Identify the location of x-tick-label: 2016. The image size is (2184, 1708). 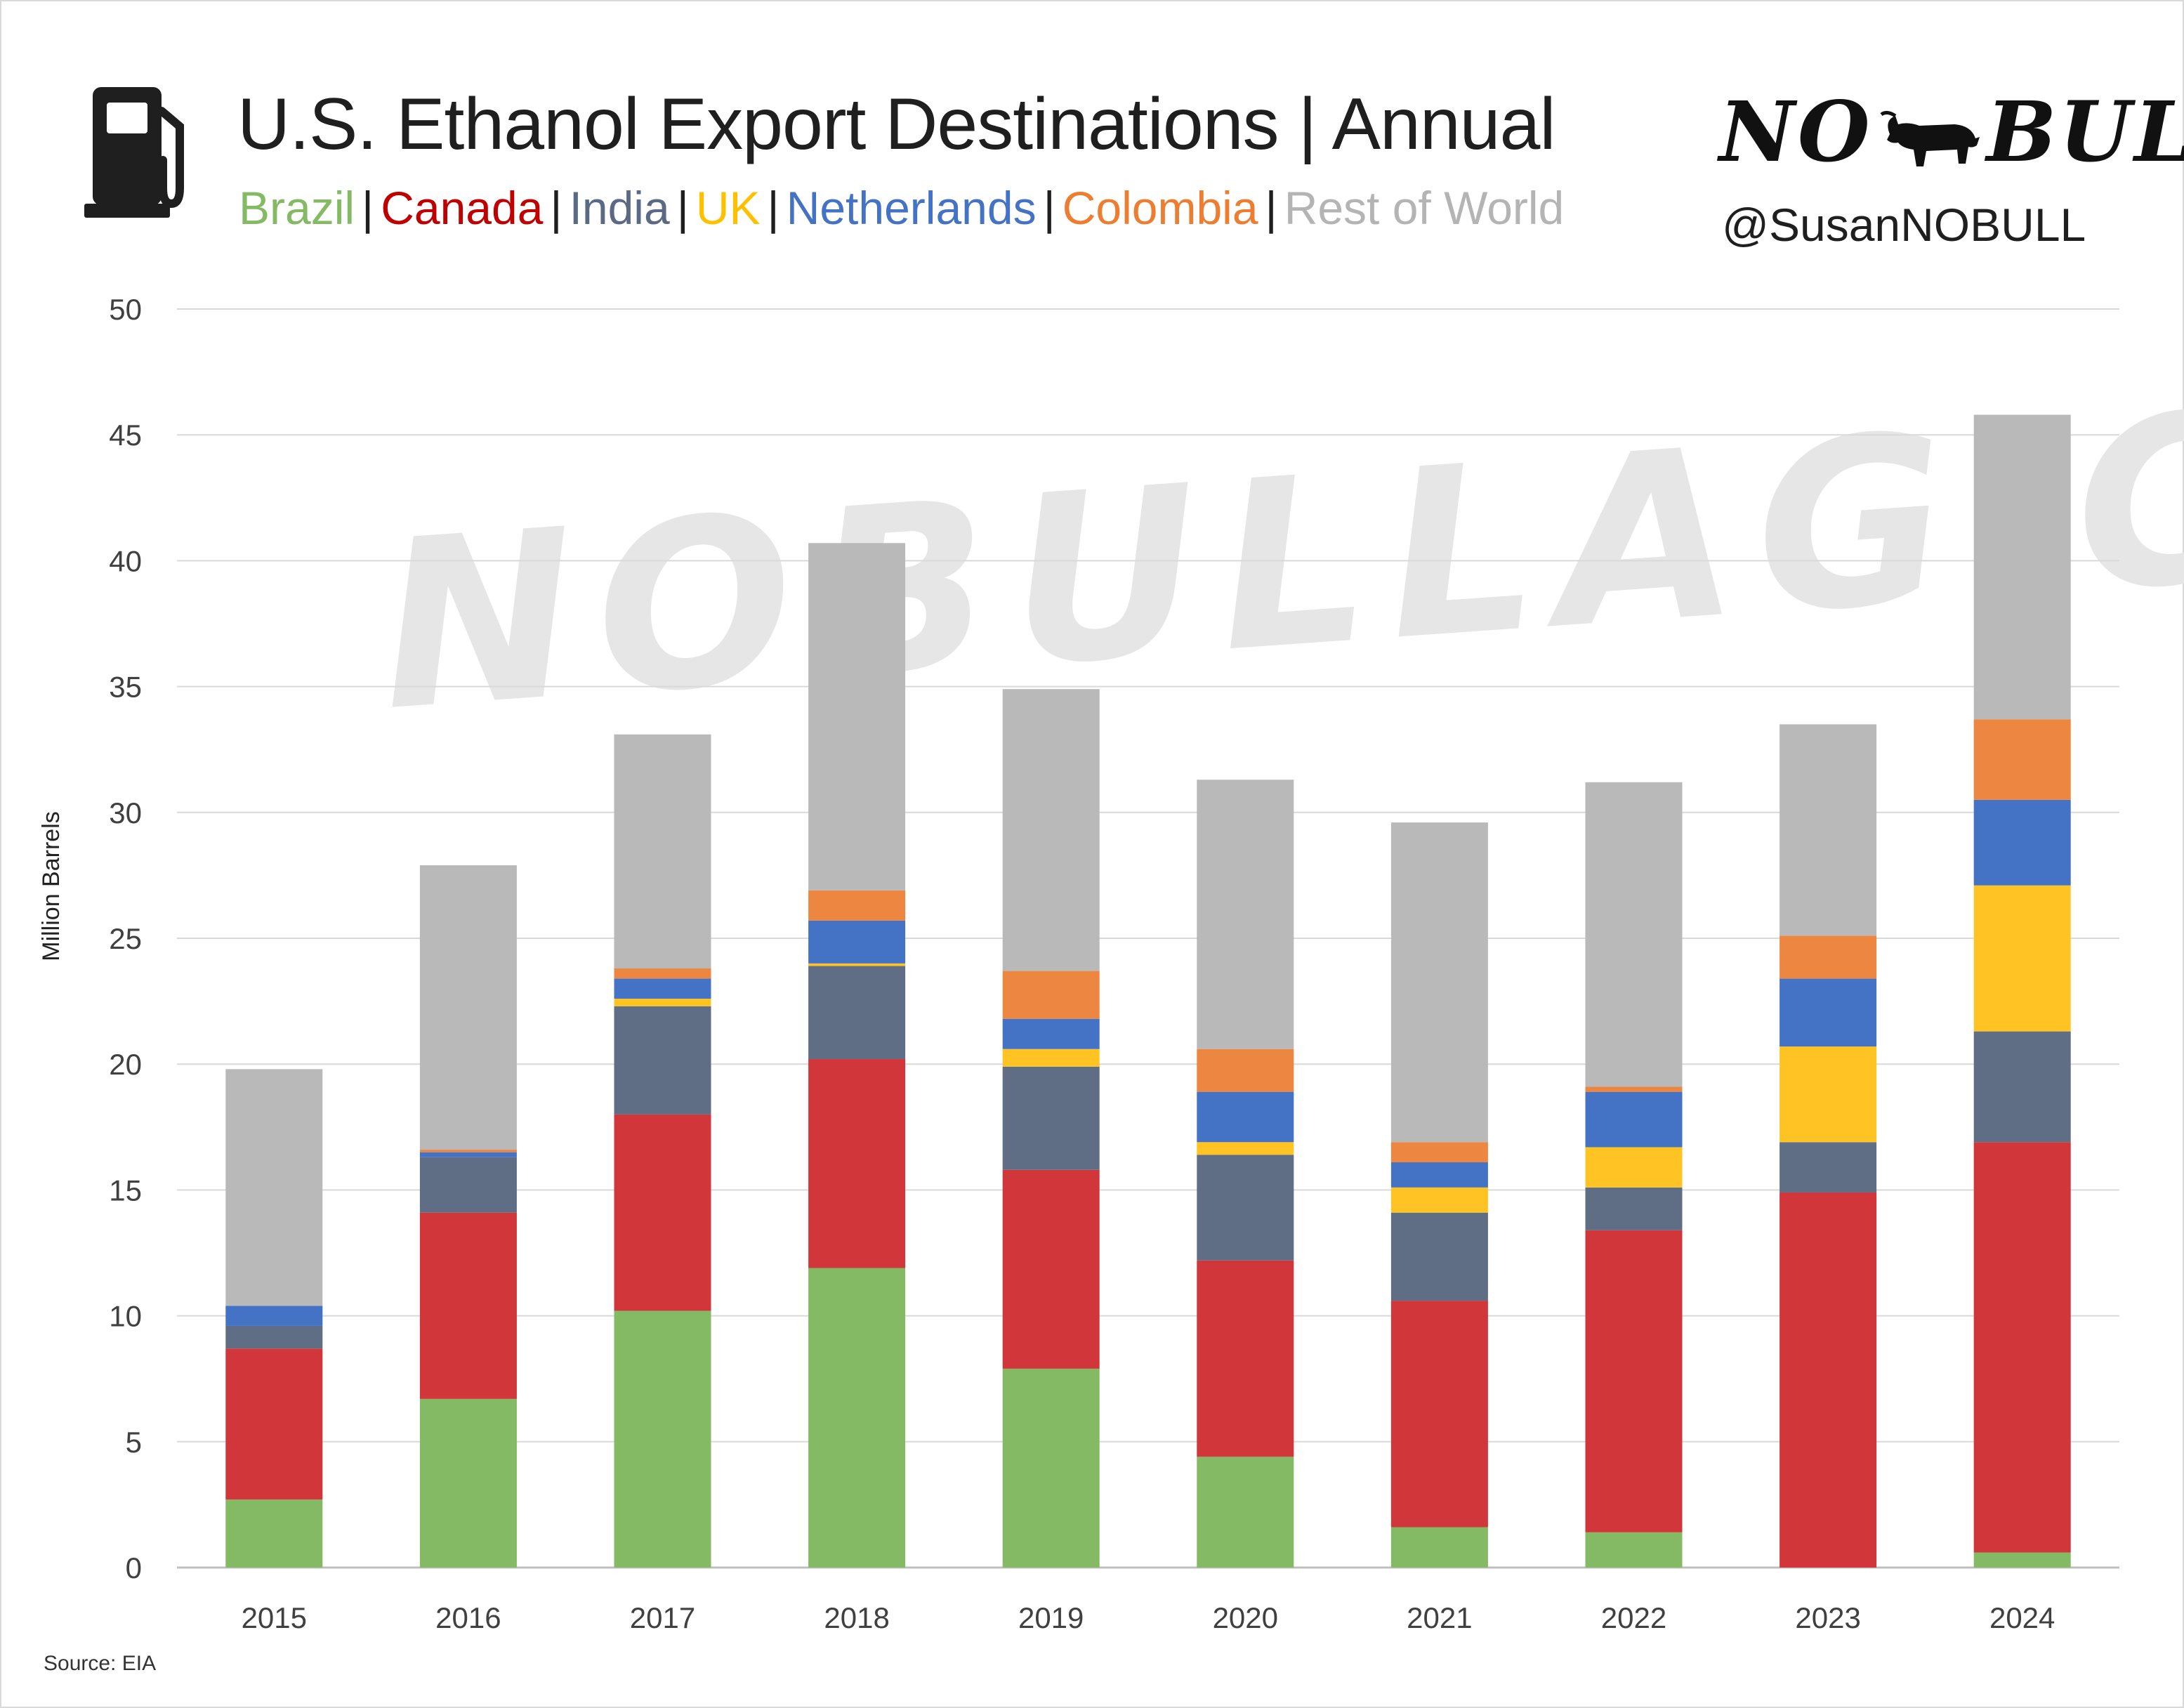
(468, 1617).